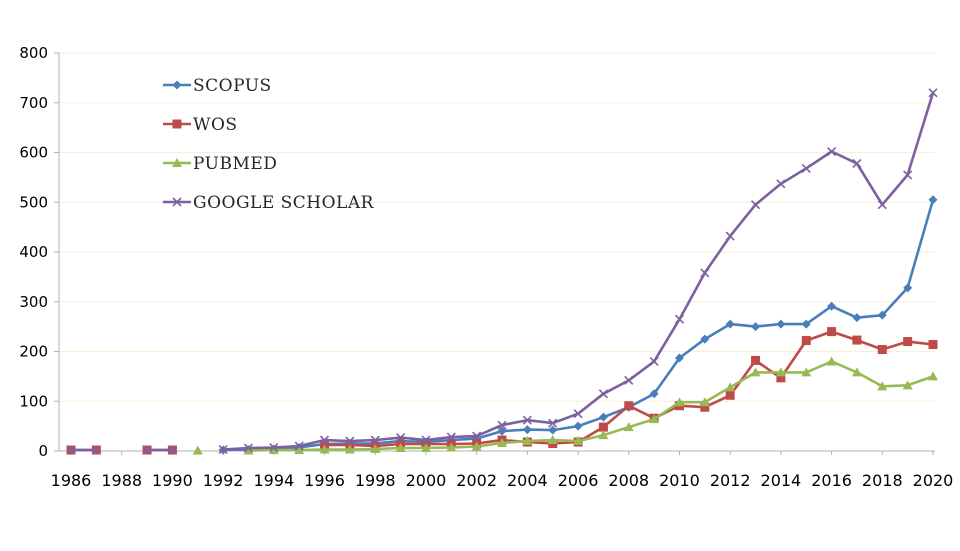  Describe the element at coordinates (578, 480) in the screenshot. I see `x-tick-label: 2006` at that location.